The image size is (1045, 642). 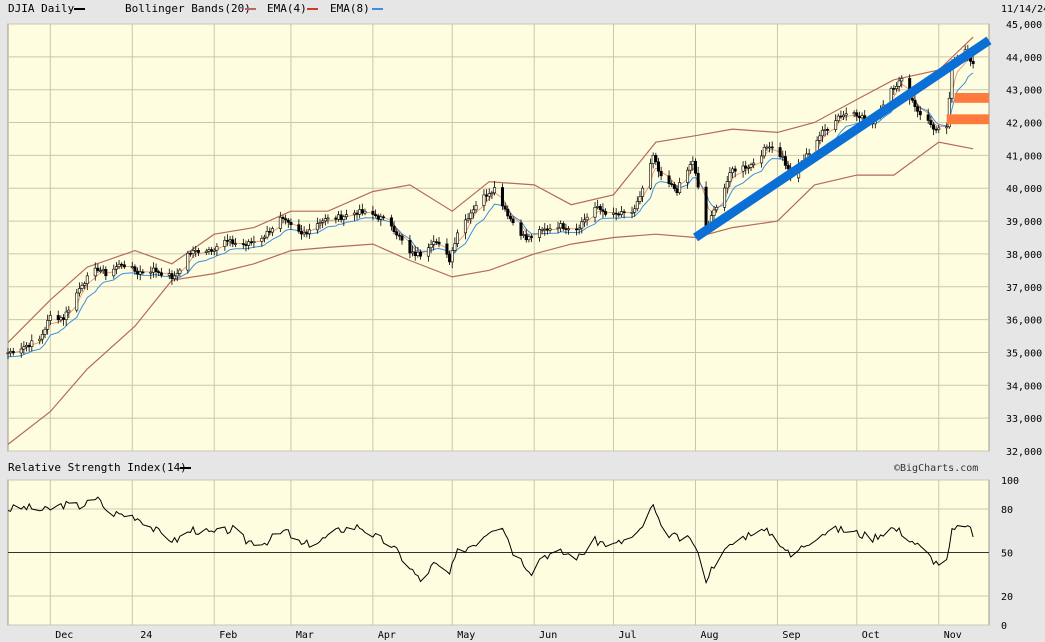 What do you see at coordinates (350, 8) in the screenshot?
I see `ema8-label: EMA(8)` at bounding box center [350, 8].